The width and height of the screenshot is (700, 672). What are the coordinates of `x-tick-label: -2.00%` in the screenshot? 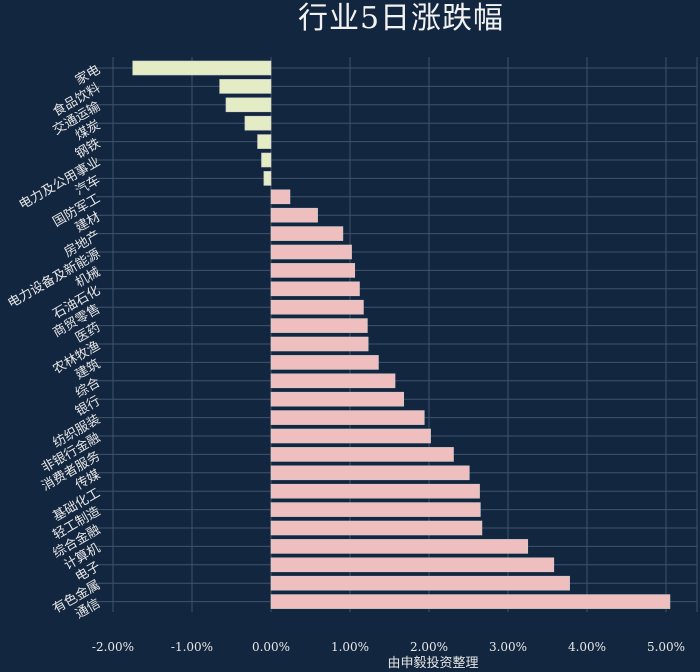 It's located at (113, 647).